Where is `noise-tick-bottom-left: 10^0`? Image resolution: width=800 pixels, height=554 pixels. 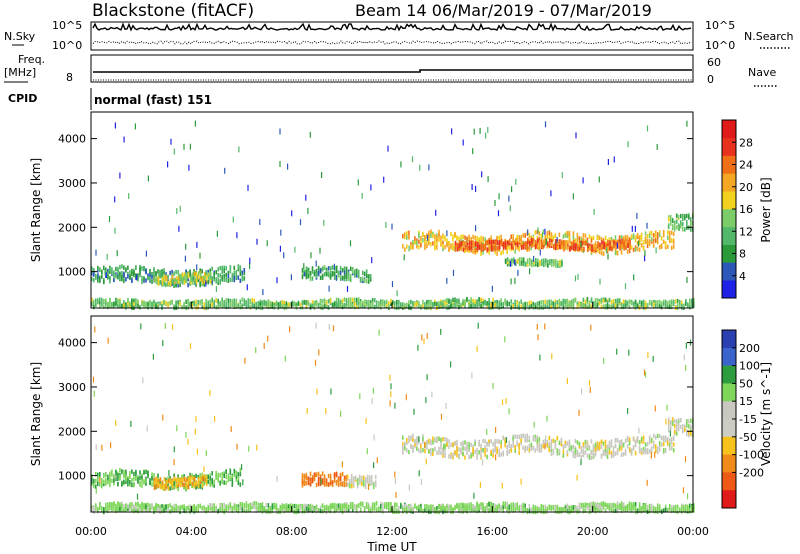 noise-tick-bottom-left: 10^0 is located at coordinates (67, 45).